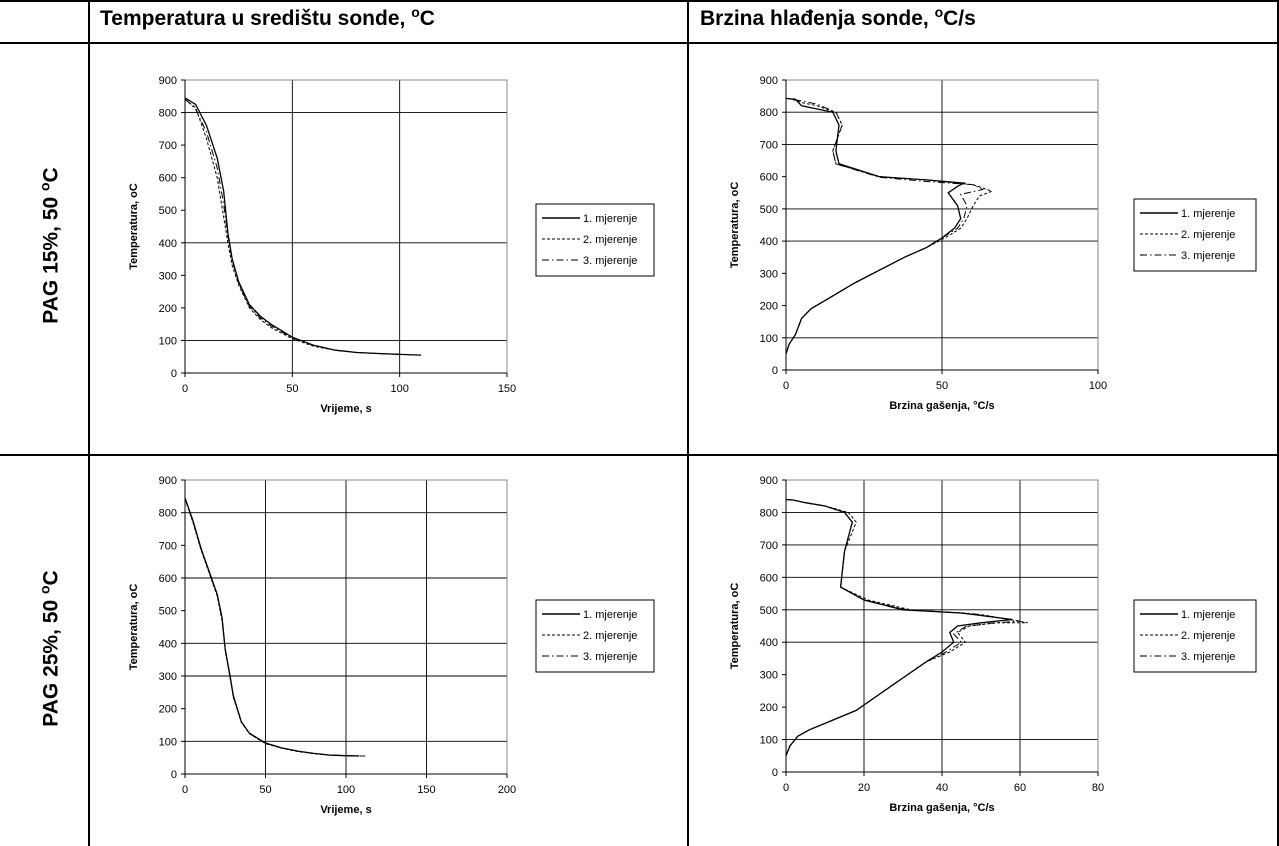  I want to click on x-tick-label: 20, so click(864, 788).